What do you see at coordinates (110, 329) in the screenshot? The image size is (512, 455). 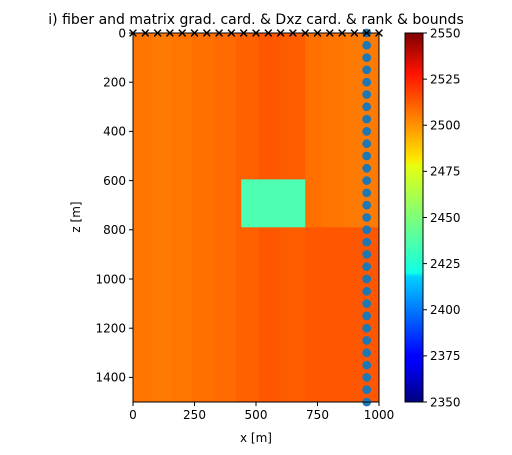 I see `z-tick-label: 1200` at bounding box center [110, 329].